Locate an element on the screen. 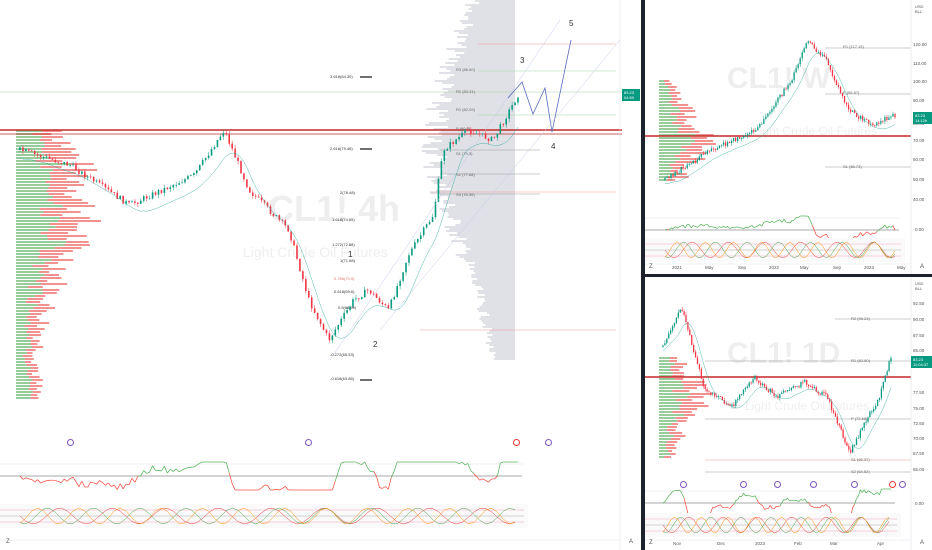  pivot-label: S2 (77.68) is located at coordinates (465, 174).